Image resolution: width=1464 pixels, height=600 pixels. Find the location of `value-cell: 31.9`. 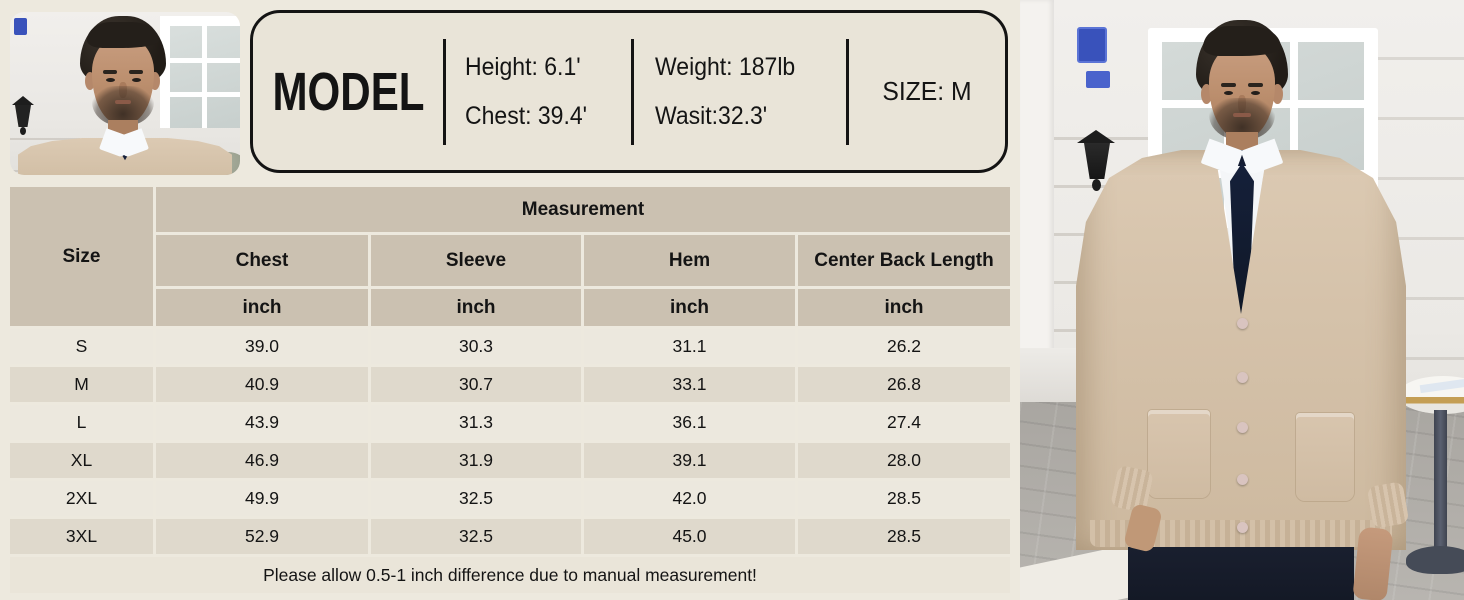

value-cell: 31.9 is located at coordinates (476, 460).